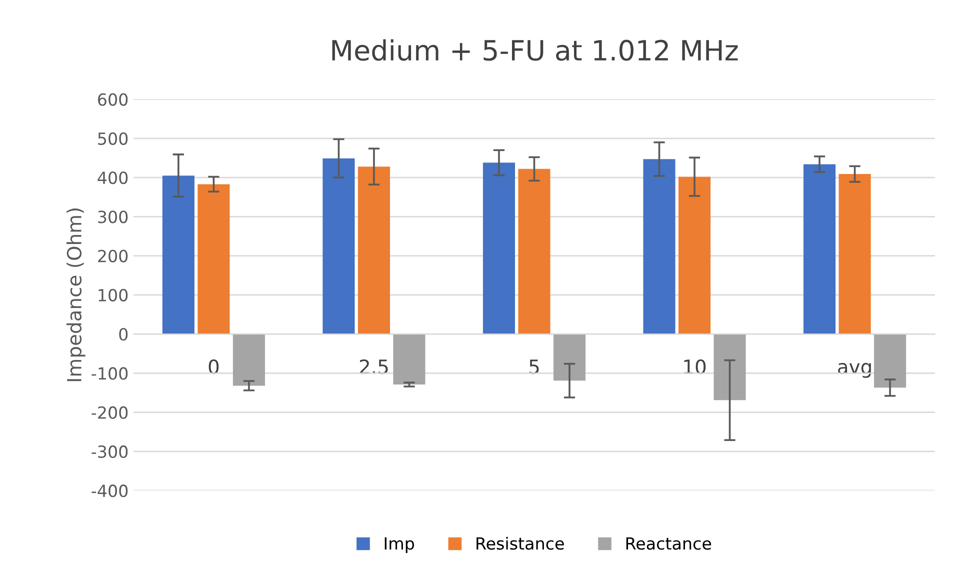  What do you see at coordinates (76, 295) in the screenshot?
I see `y-axis-title: Impedance (Ohm)` at bounding box center [76, 295].